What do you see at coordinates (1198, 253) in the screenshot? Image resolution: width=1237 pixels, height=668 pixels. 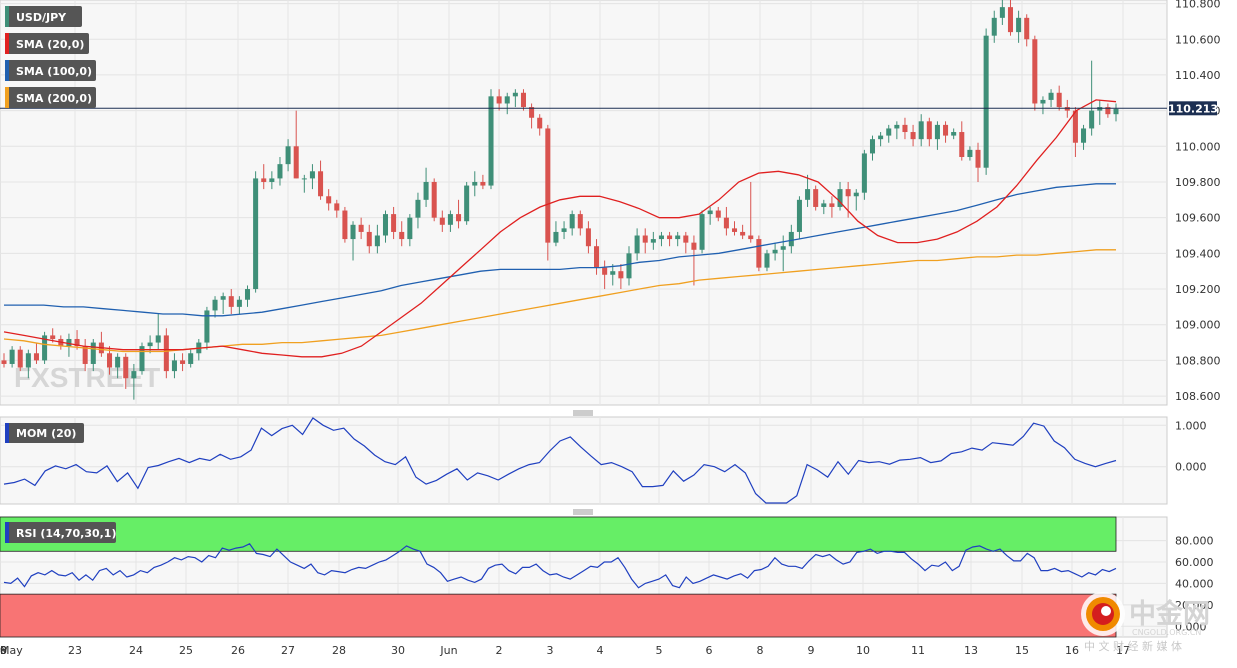 I see `price-tick-label: 109.400` at bounding box center [1198, 253].